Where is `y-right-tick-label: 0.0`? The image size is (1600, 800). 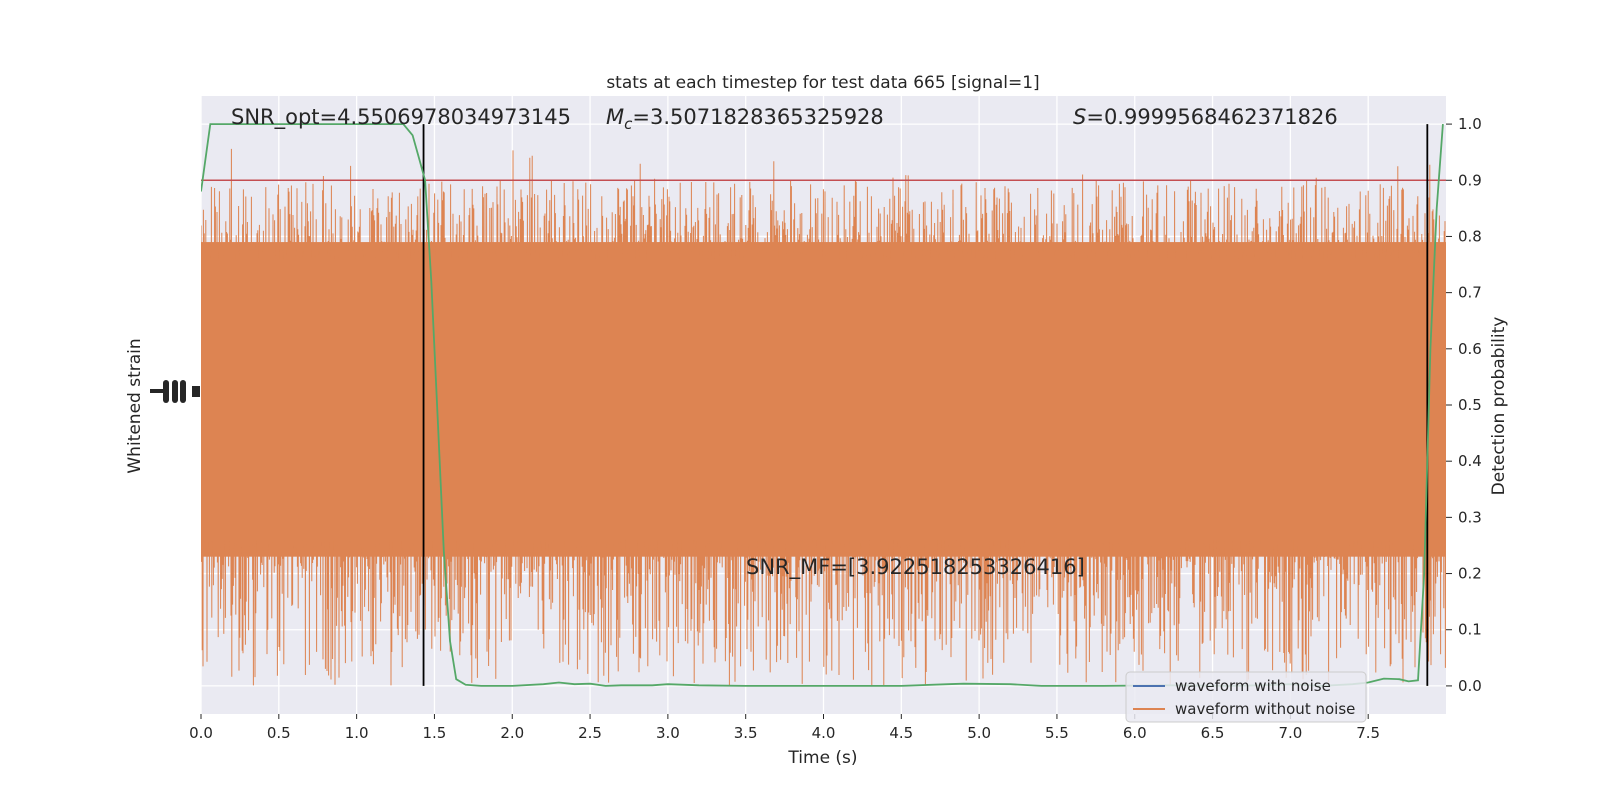 y-right-tick-label: 0.0 is located at coordinates (1470, 686).